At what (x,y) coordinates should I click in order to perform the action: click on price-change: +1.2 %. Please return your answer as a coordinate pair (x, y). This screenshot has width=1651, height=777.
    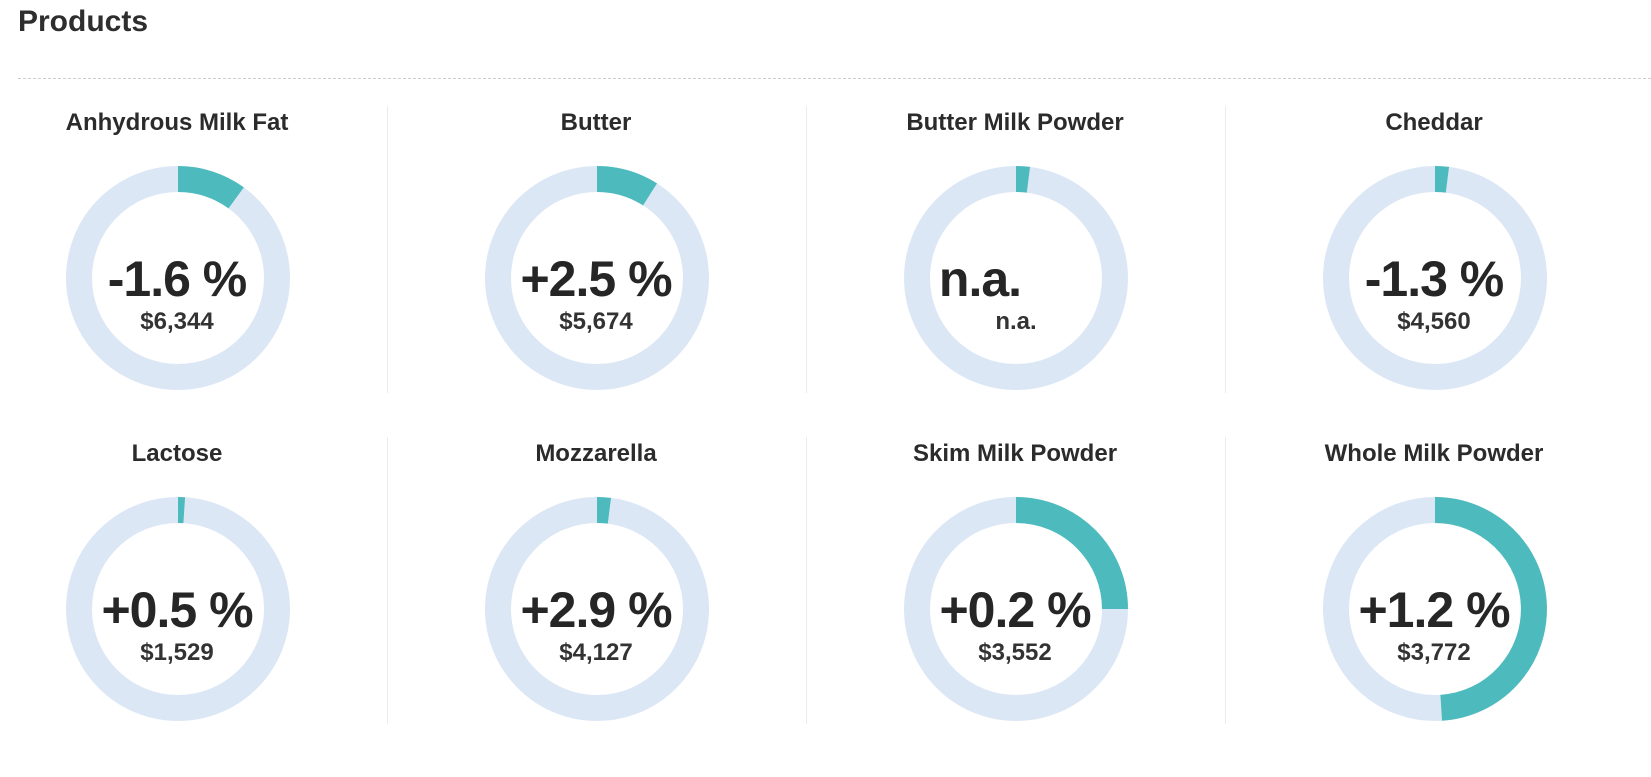
    Looking at the image, I should click on (1434, 610).